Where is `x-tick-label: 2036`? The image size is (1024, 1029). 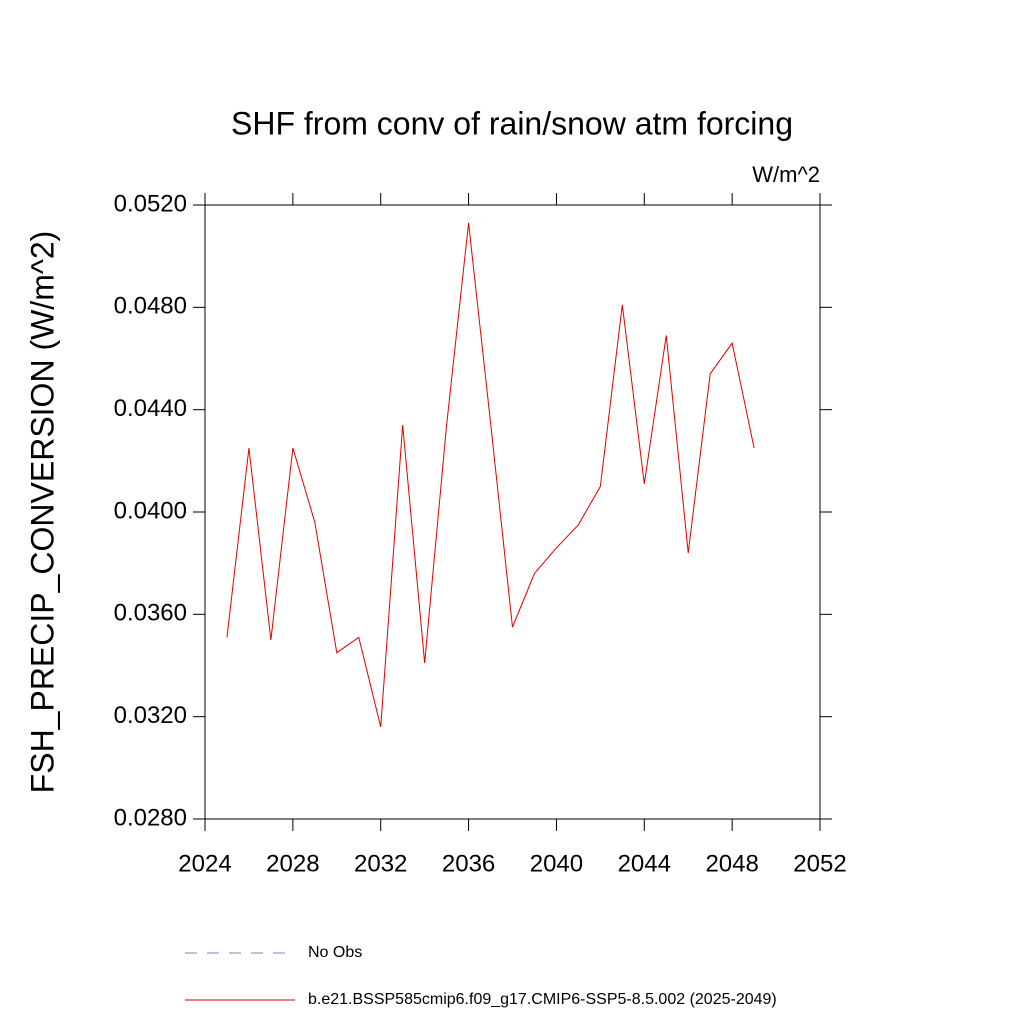
x-tick-label: 2036 is located at coordinates (468, 863).